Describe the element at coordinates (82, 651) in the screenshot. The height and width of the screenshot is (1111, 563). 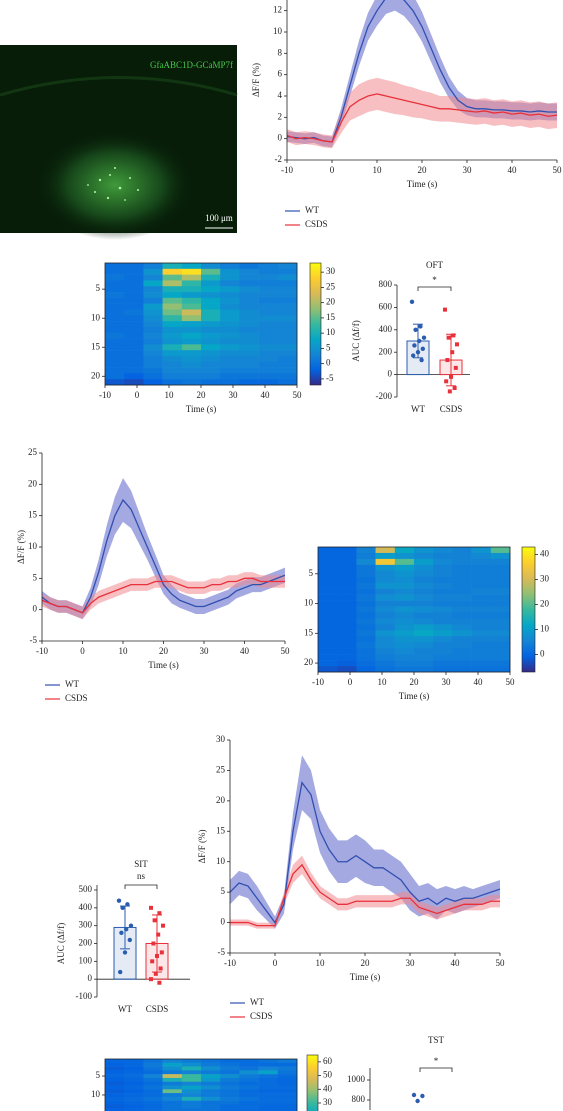
I see `x-tick-label: 0` at that location.